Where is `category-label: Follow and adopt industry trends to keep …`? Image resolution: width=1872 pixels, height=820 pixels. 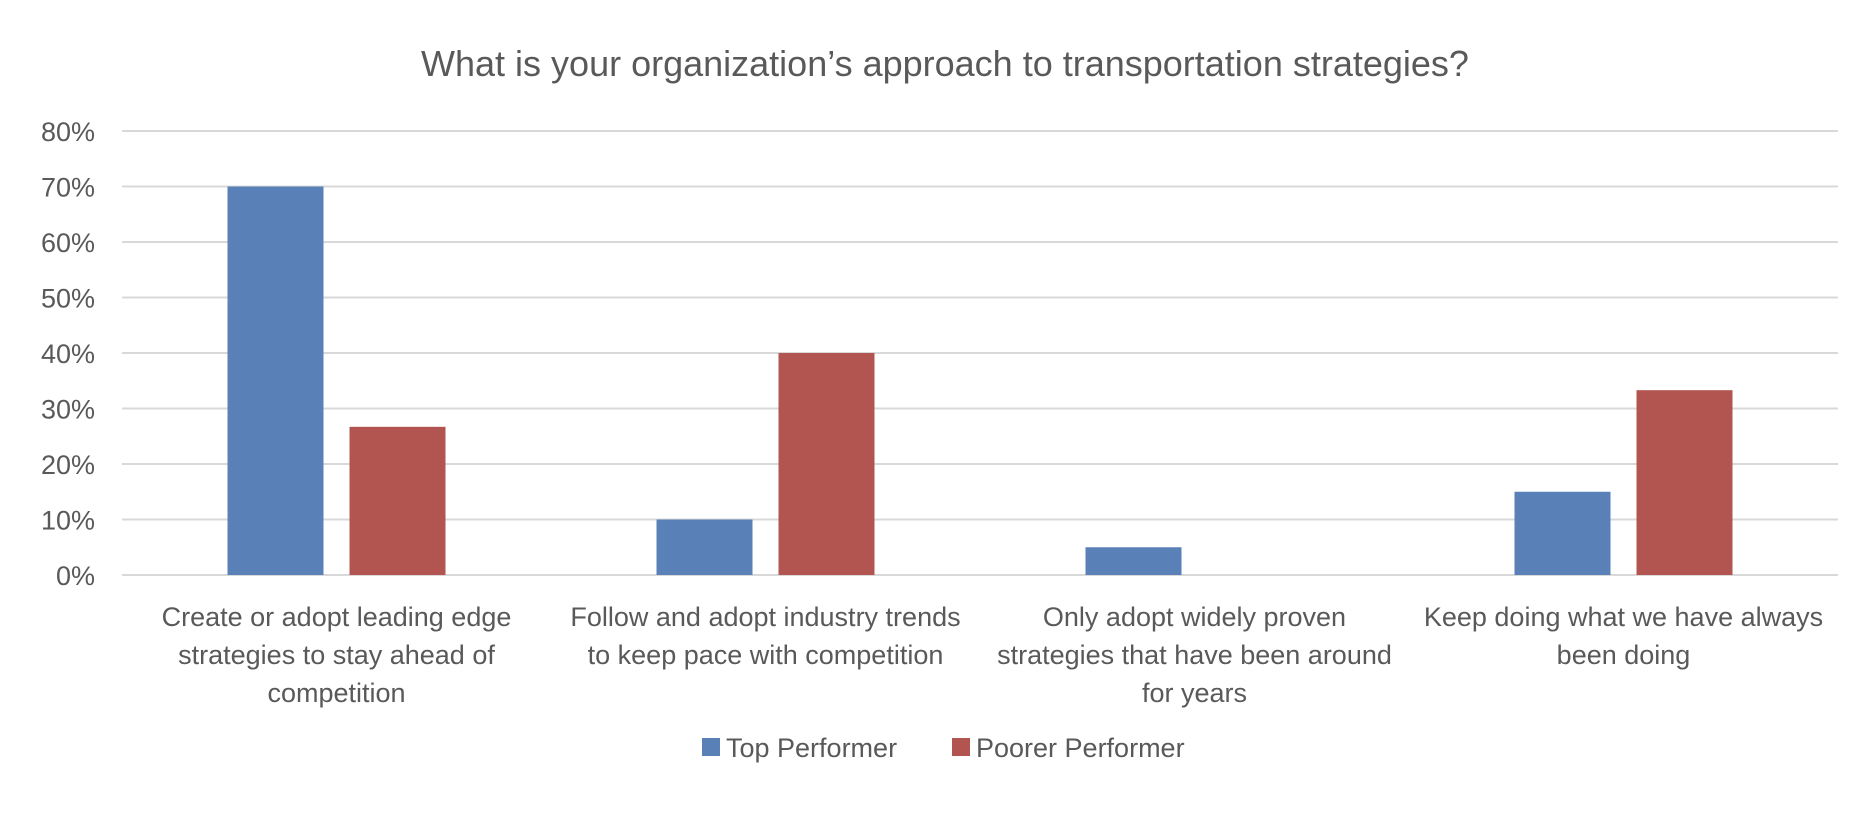 category-label: Follow and adopt industry trends to keep … is located at coordinates (765, 636).